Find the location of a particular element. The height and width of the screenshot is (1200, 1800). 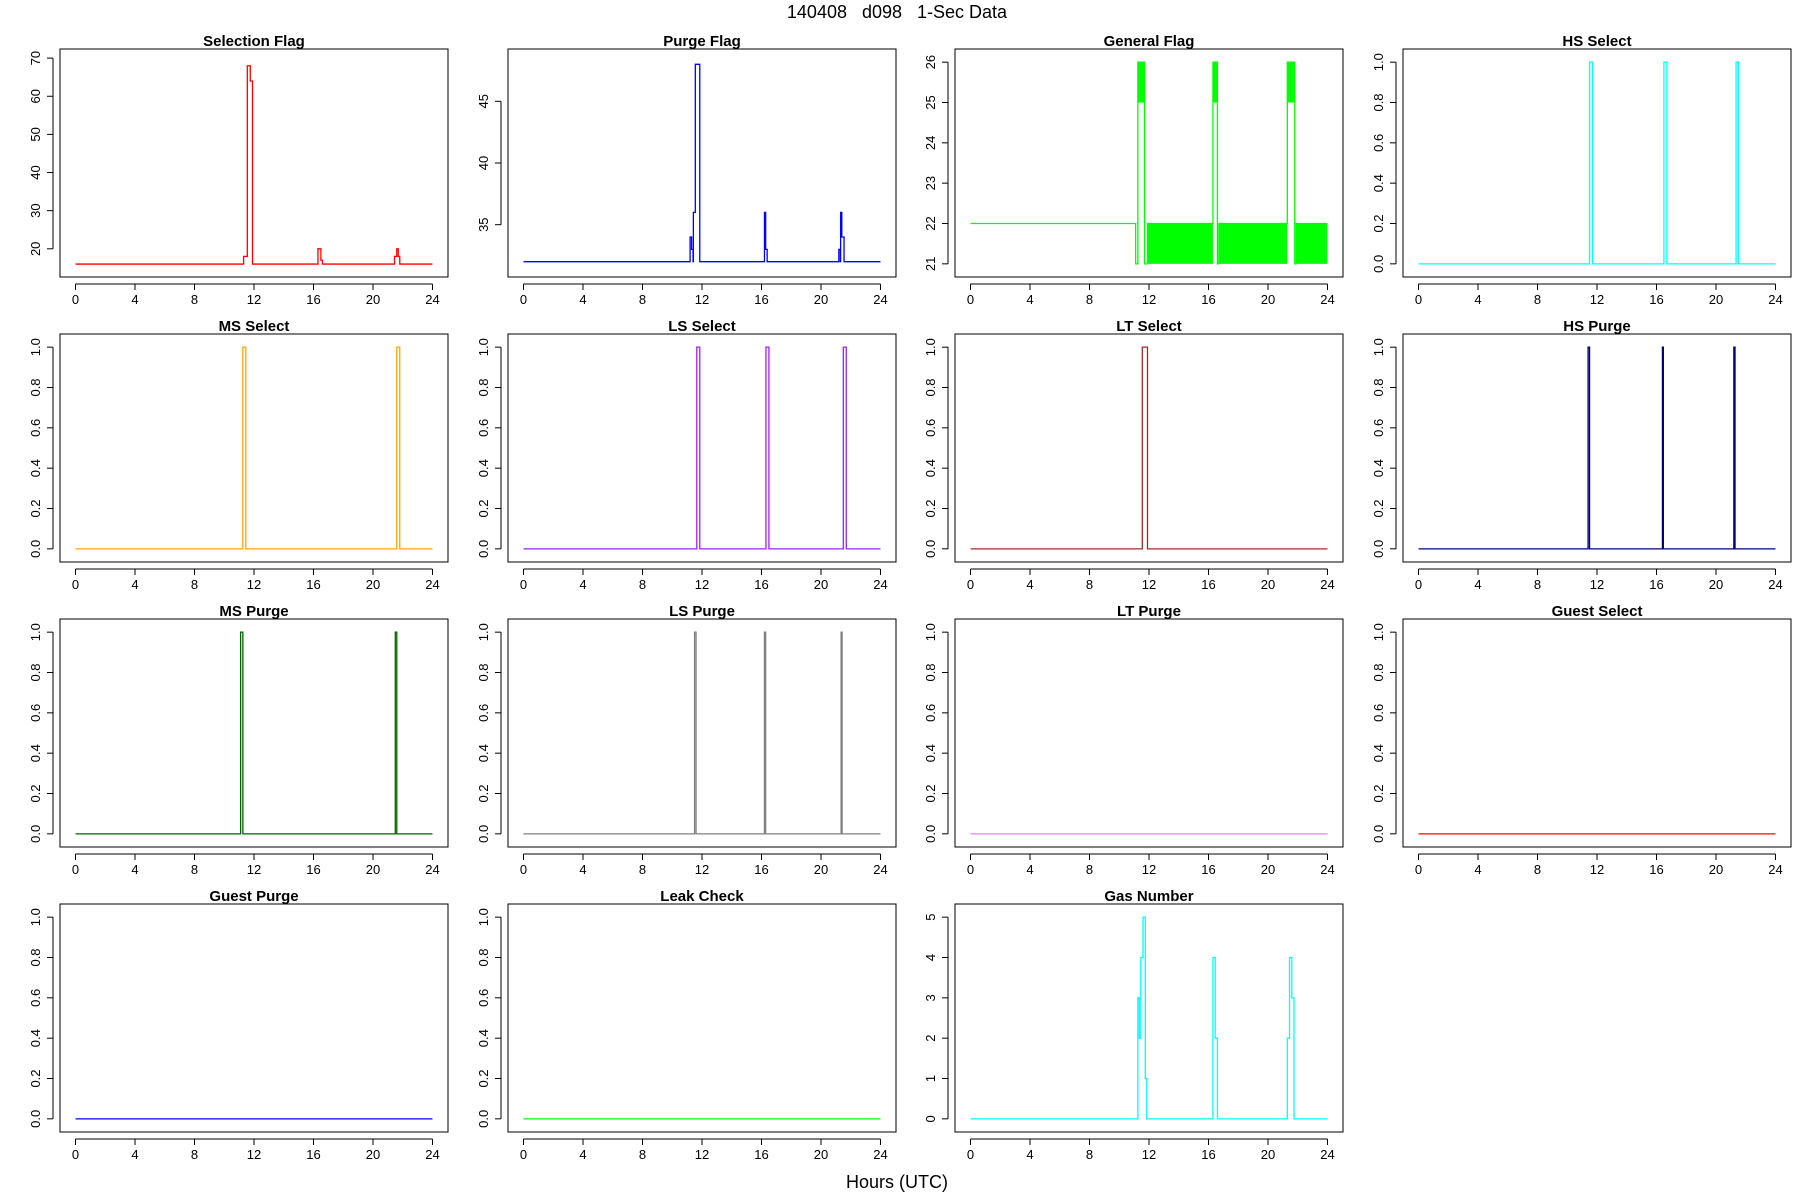

y-tick-label: 2 is located at coordinates (930, 1038).